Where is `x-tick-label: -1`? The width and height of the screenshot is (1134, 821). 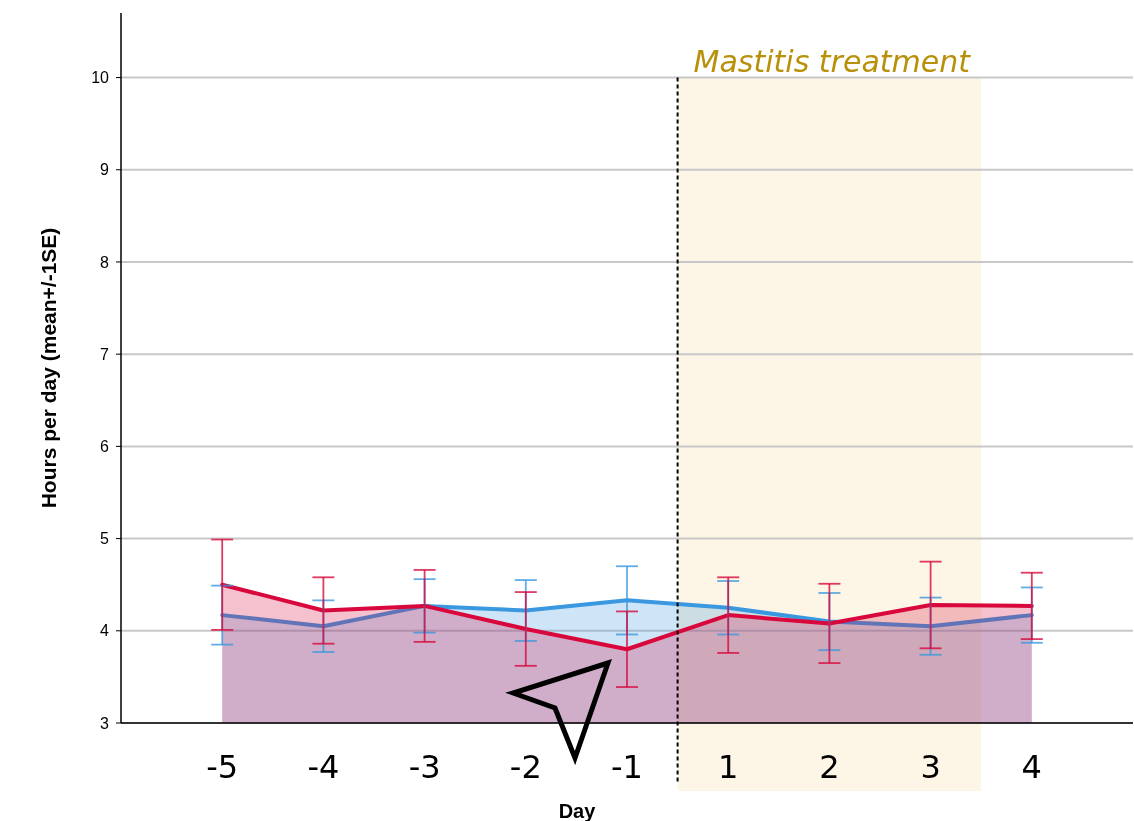
x-tick-label: -1 is located at coordinates (627, 767).